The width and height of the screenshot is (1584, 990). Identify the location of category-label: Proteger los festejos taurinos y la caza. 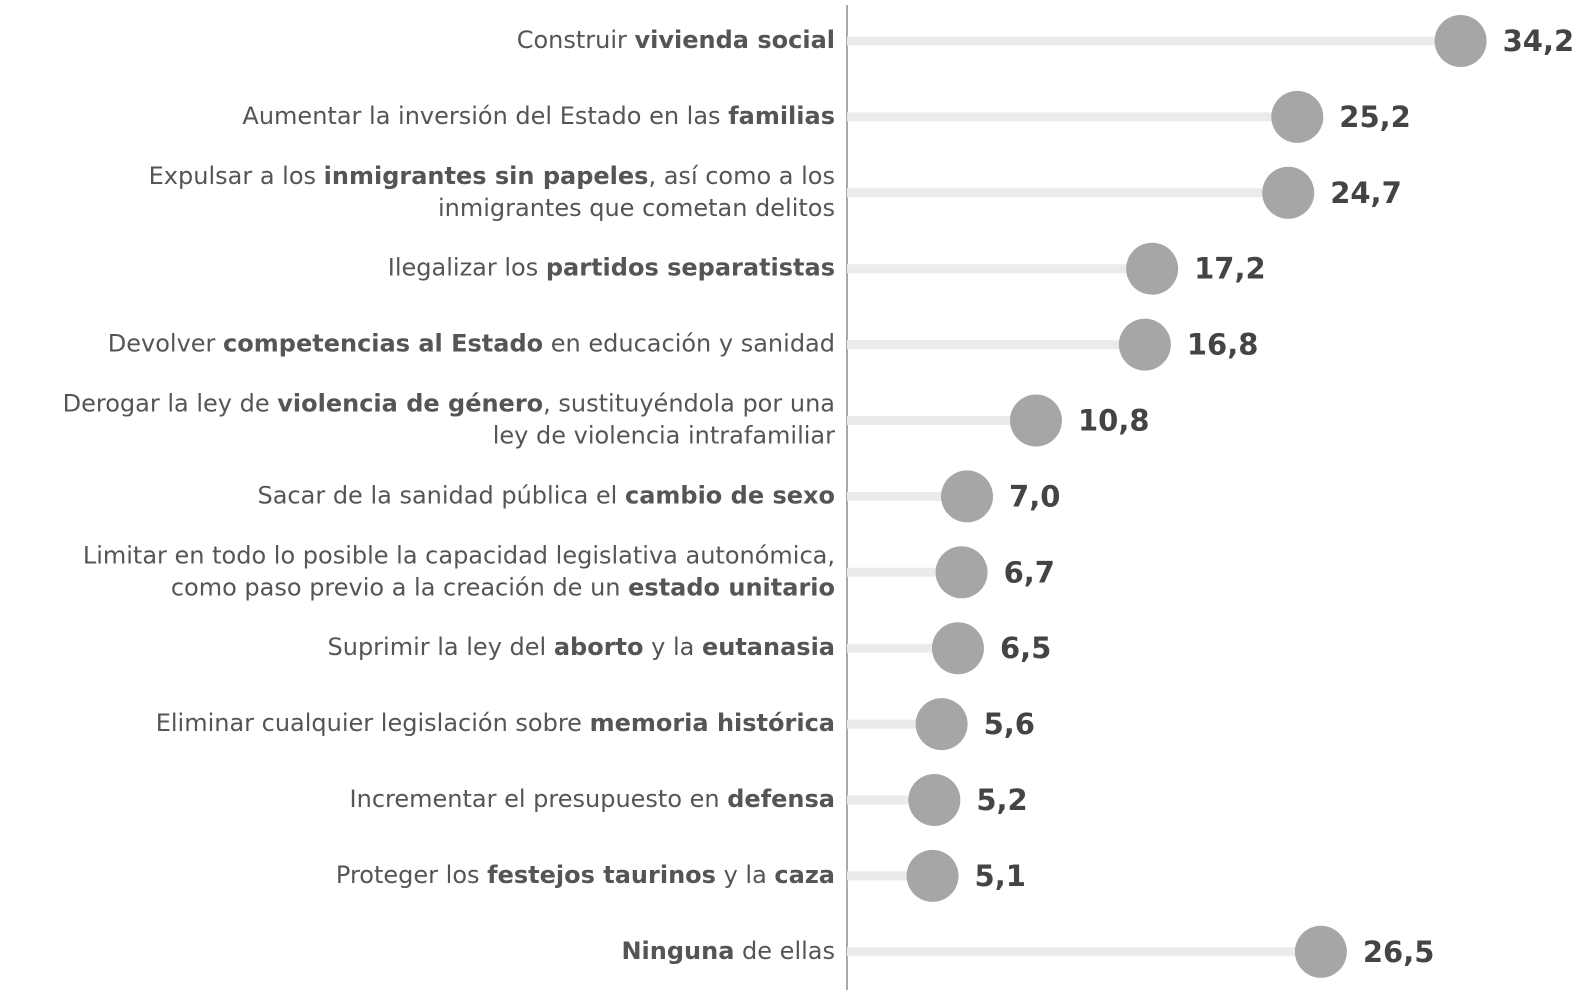
(585, 875).